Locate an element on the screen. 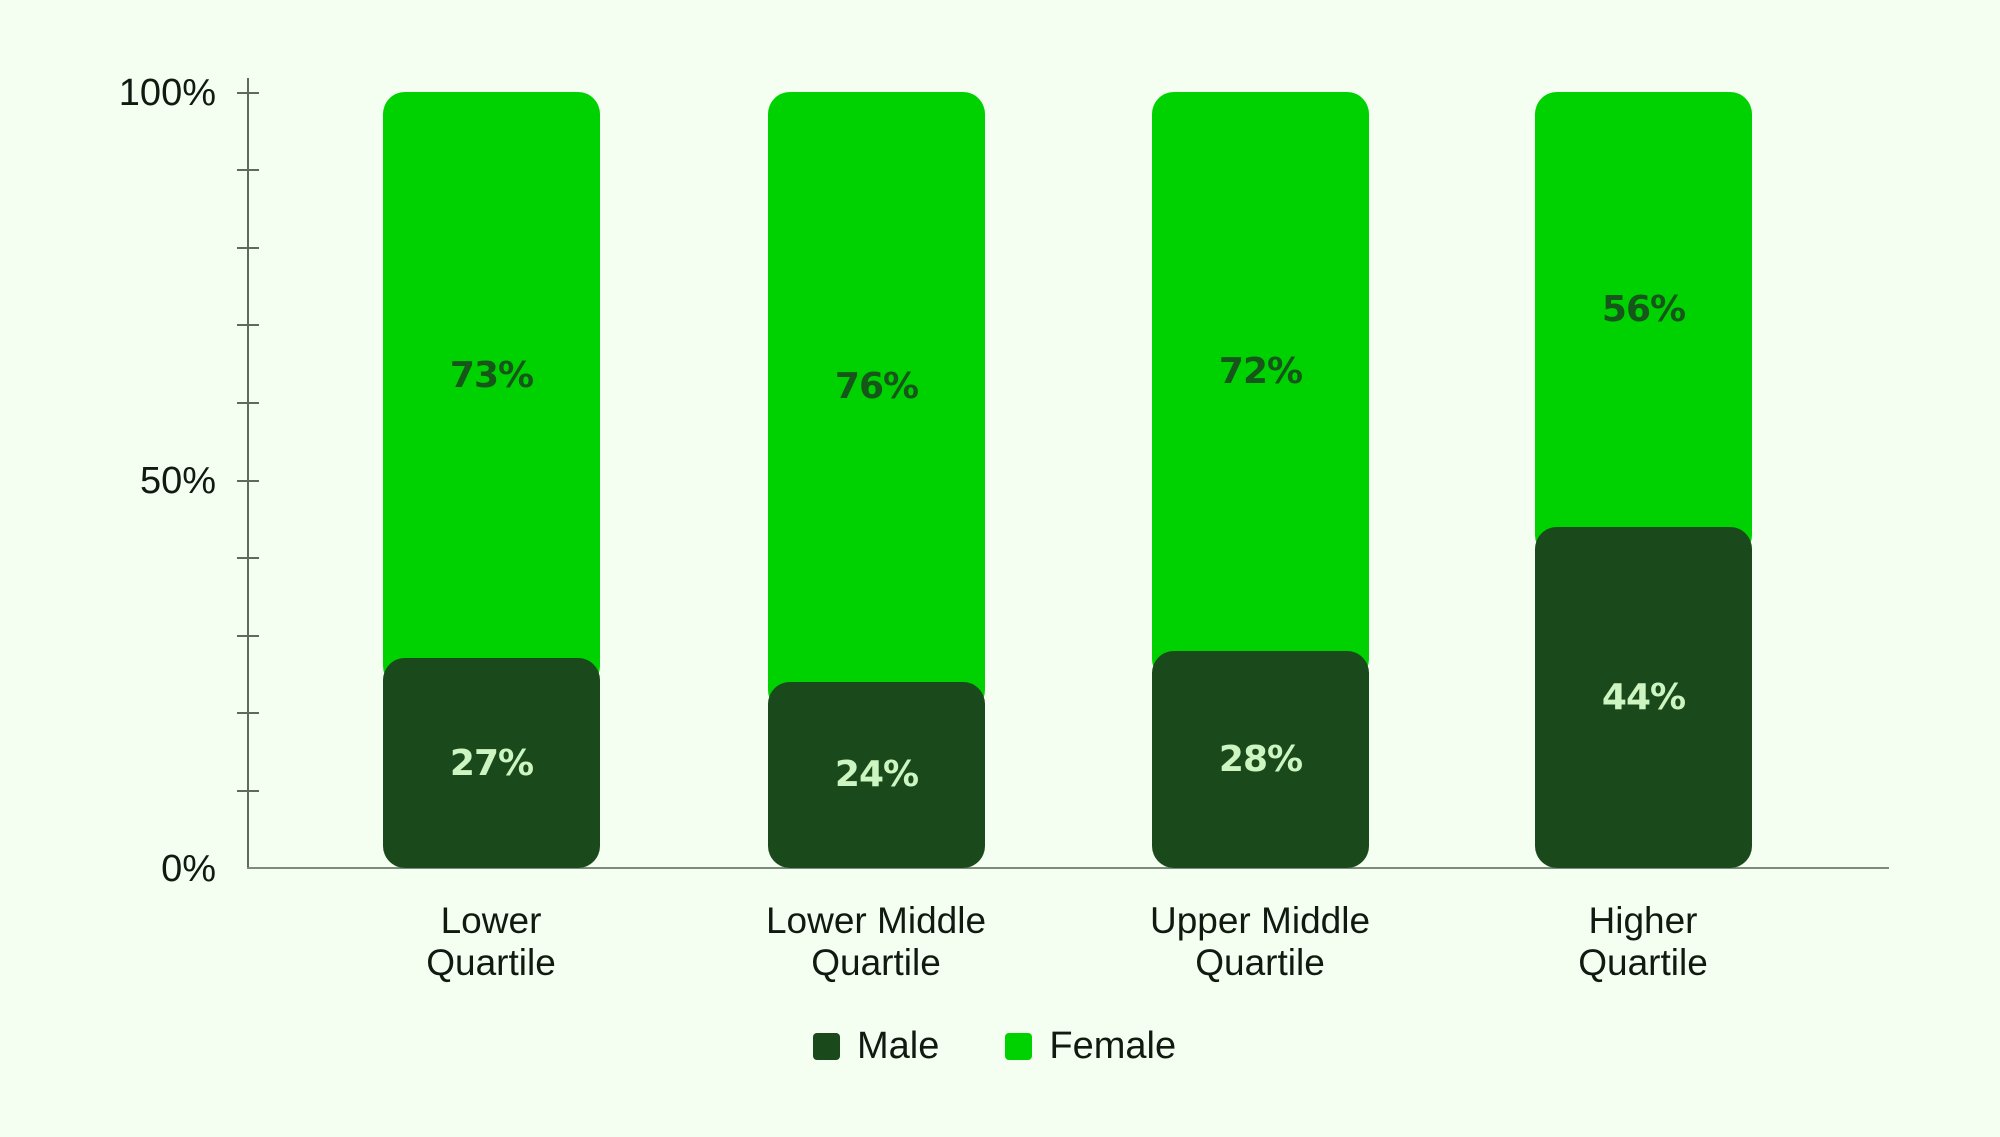 This screenshot has width=2000, height=1137. x-label-line1: Upper Middle is located at coordinates (1260, 920).